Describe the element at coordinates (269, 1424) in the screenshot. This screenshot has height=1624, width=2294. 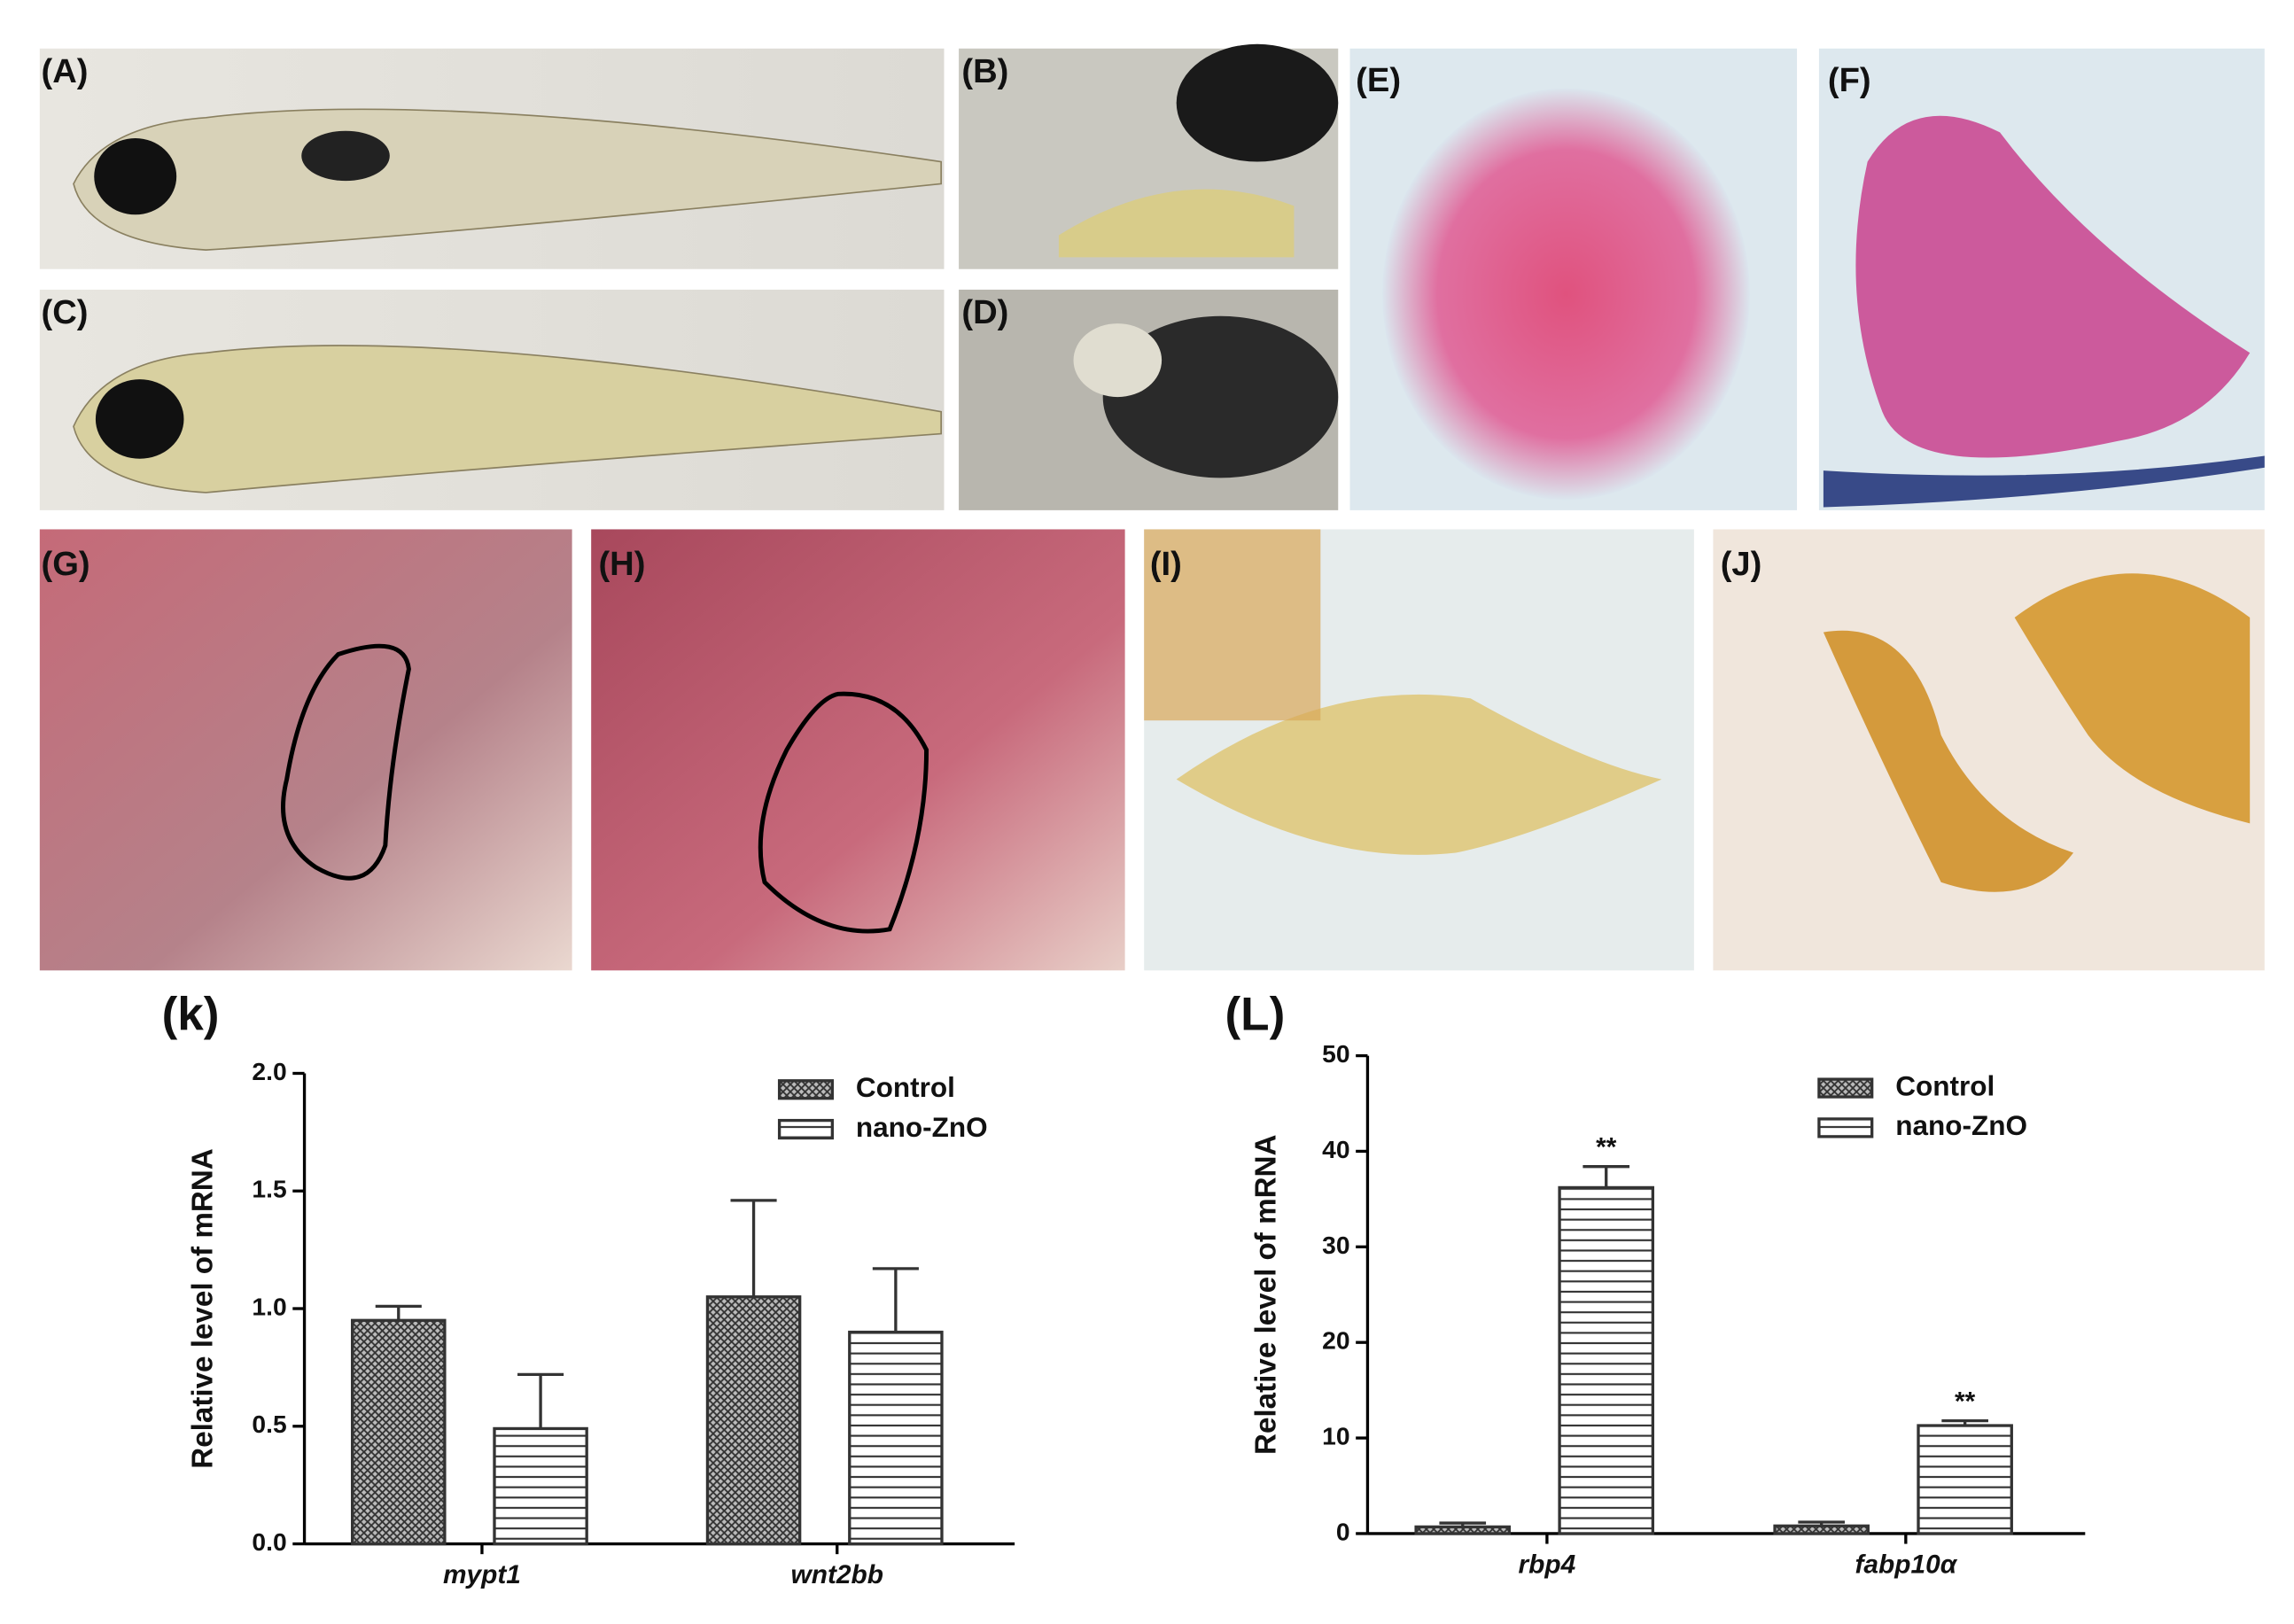
I see `y-tick-label: 0.5` at that location.